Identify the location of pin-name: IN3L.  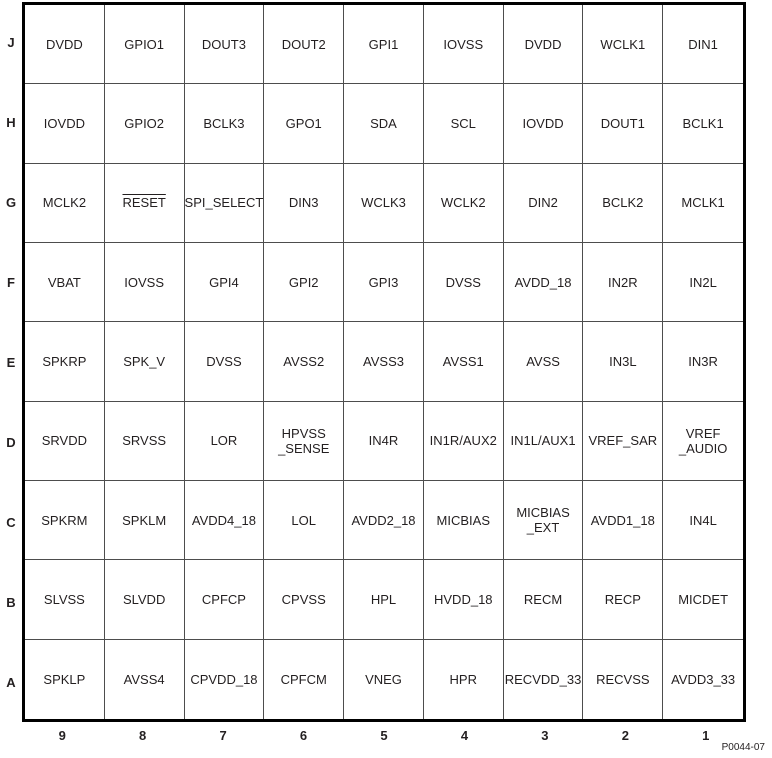
(623, 361).